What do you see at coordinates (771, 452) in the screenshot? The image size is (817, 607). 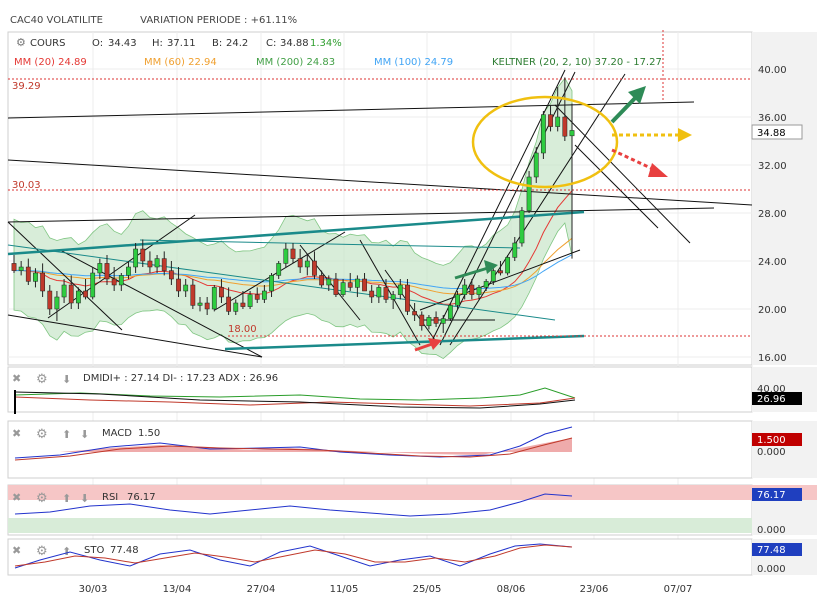 I see `macd-axis-bottom: 0.000` at bounding box center [771, 452].